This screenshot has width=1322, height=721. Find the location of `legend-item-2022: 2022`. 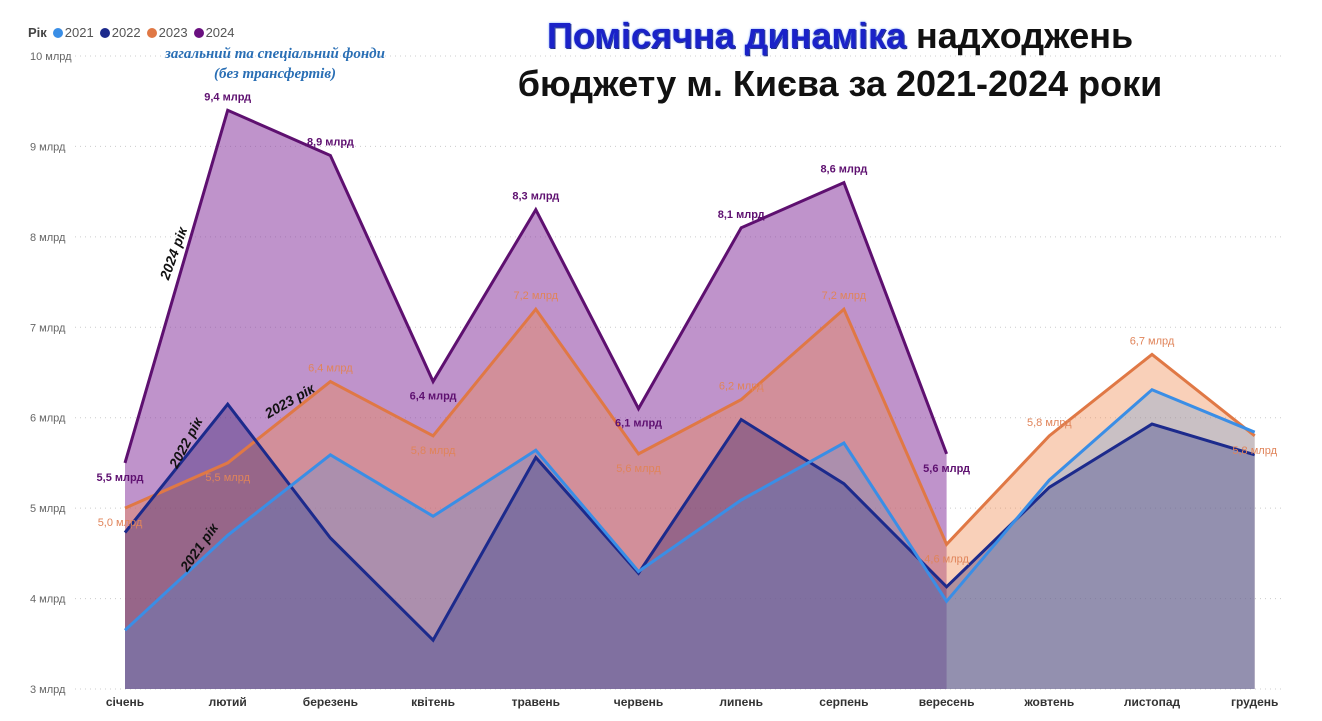

legend-item-2022: 2022 is located at coordinates (120, 32).